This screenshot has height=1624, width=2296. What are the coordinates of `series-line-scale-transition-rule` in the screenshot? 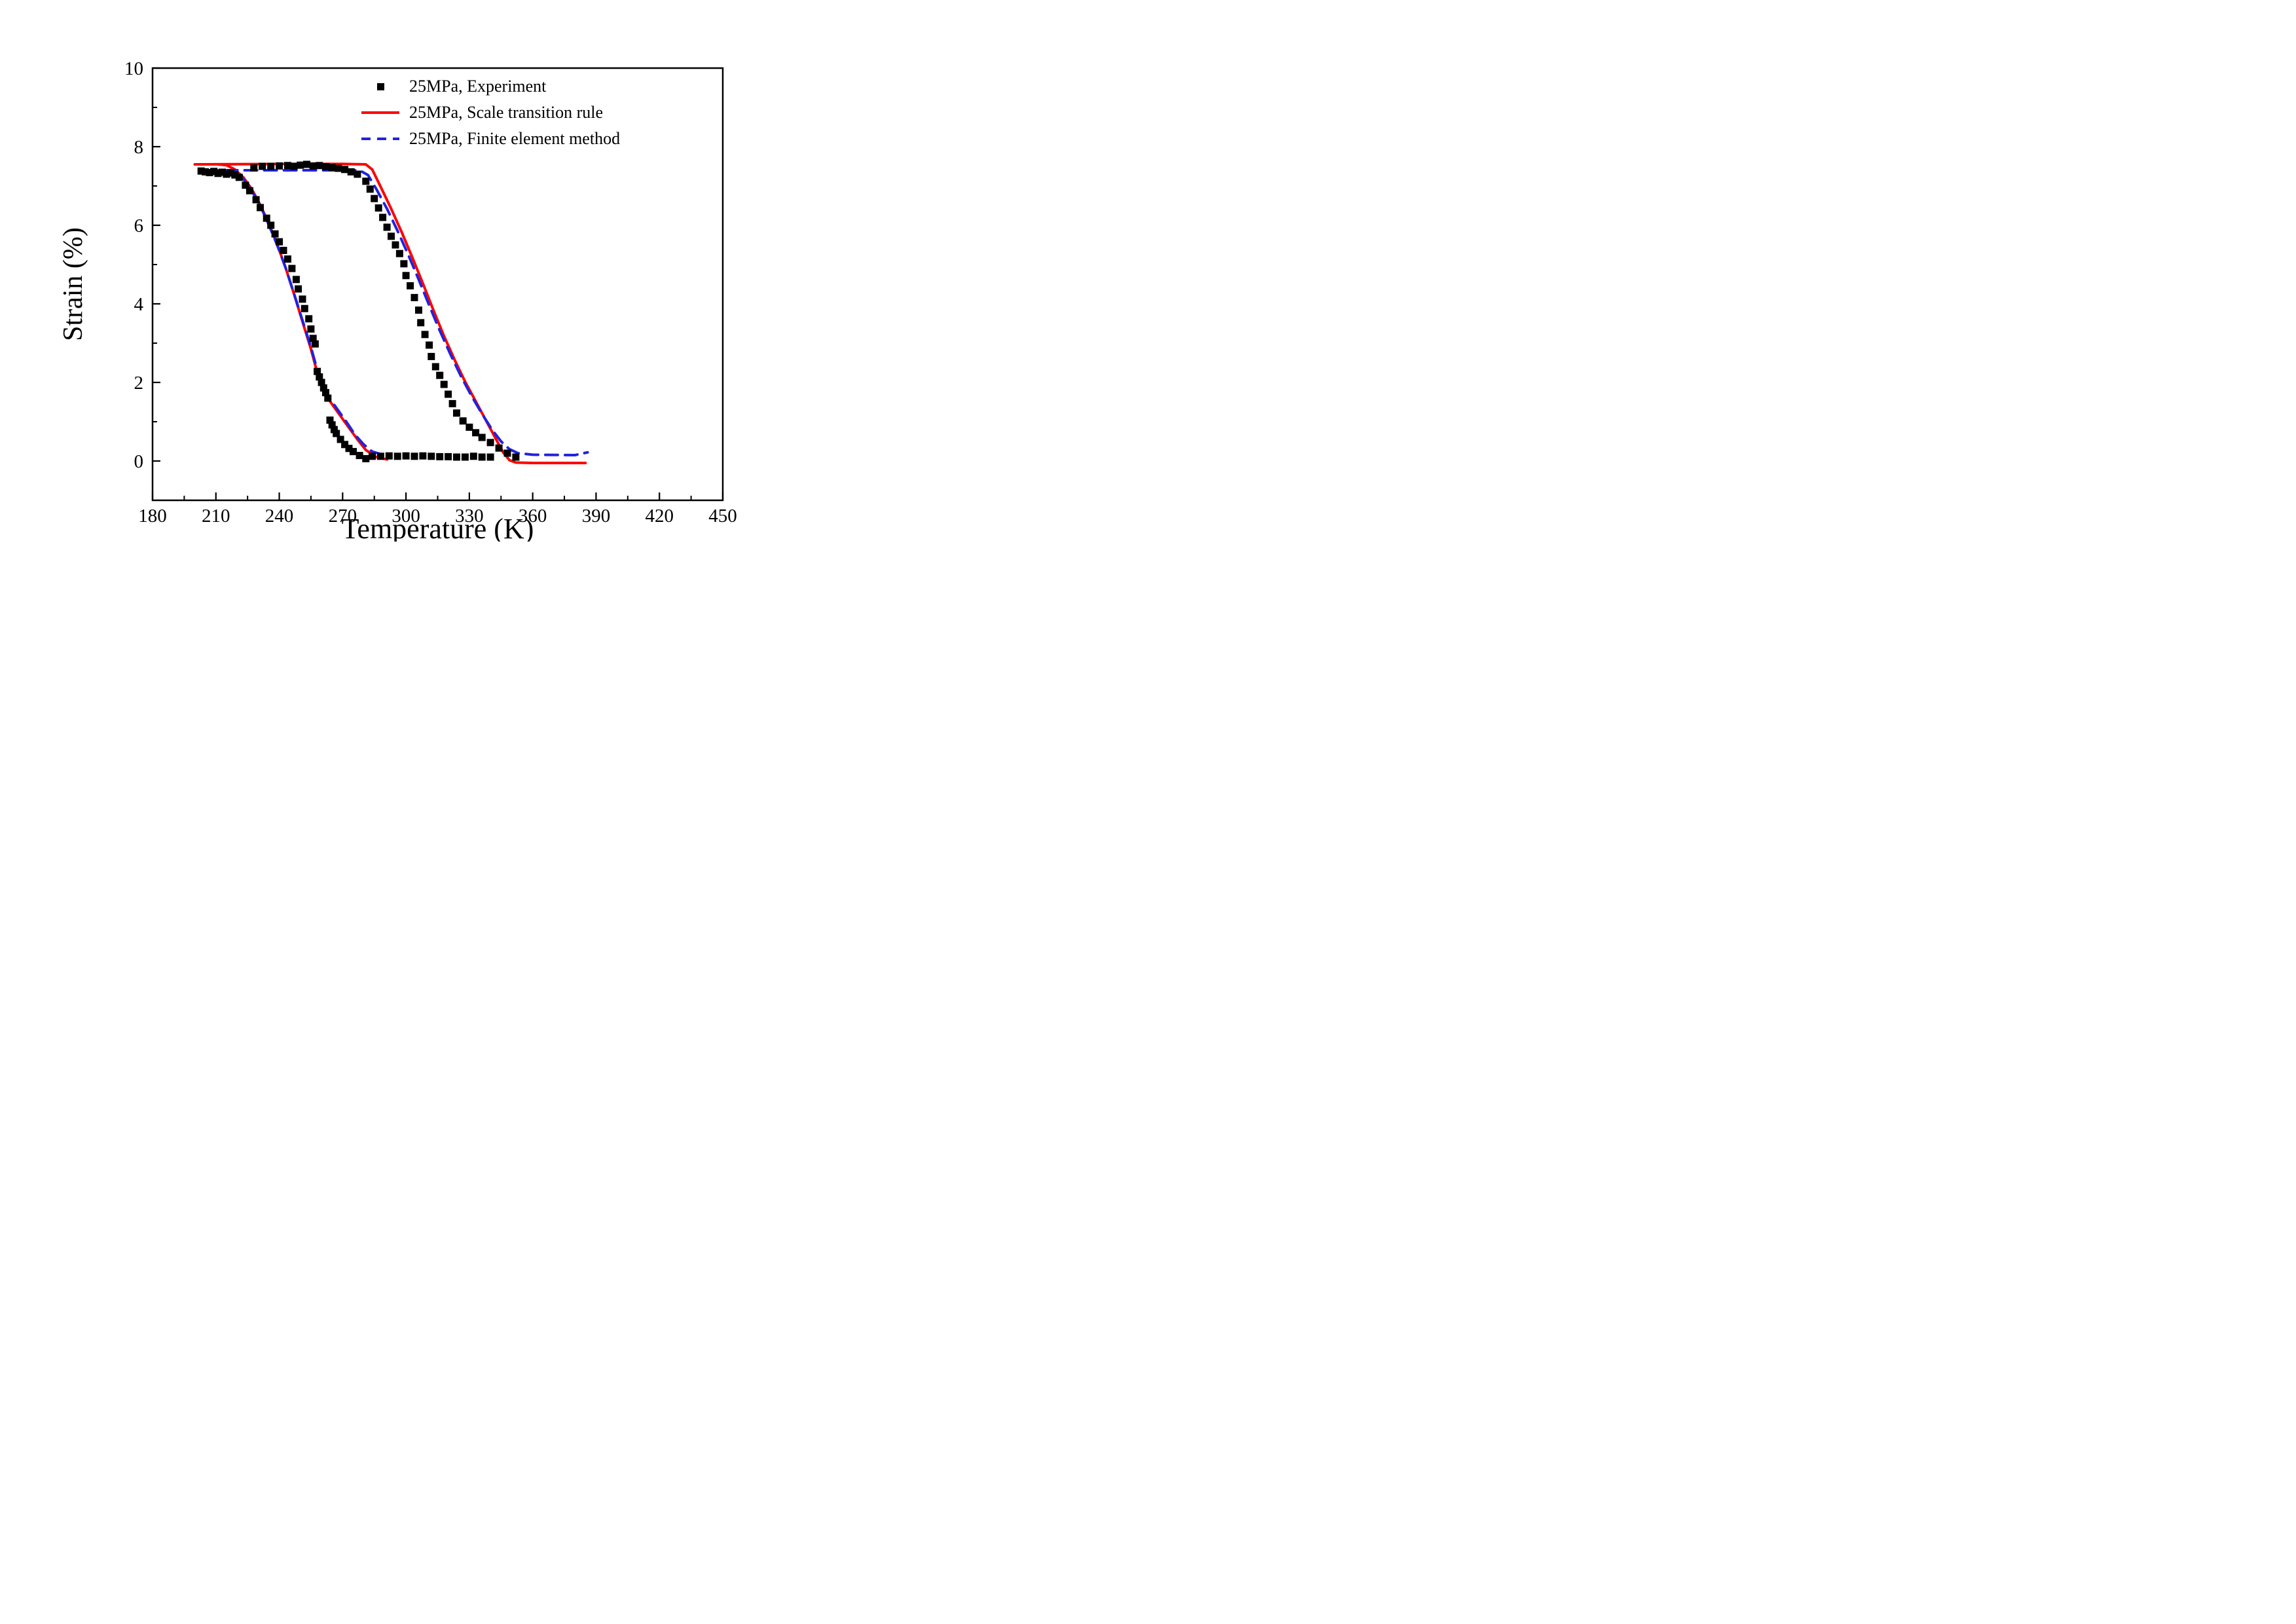 It's located at (390, 313).